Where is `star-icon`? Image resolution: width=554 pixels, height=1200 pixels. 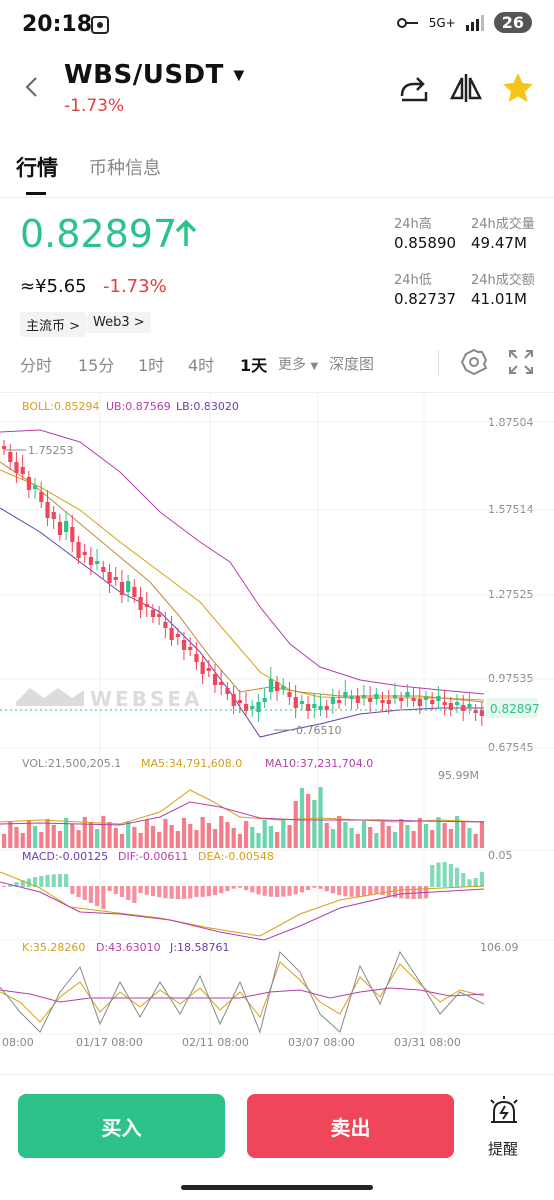 star-icon is located at coordinates (518, 88).